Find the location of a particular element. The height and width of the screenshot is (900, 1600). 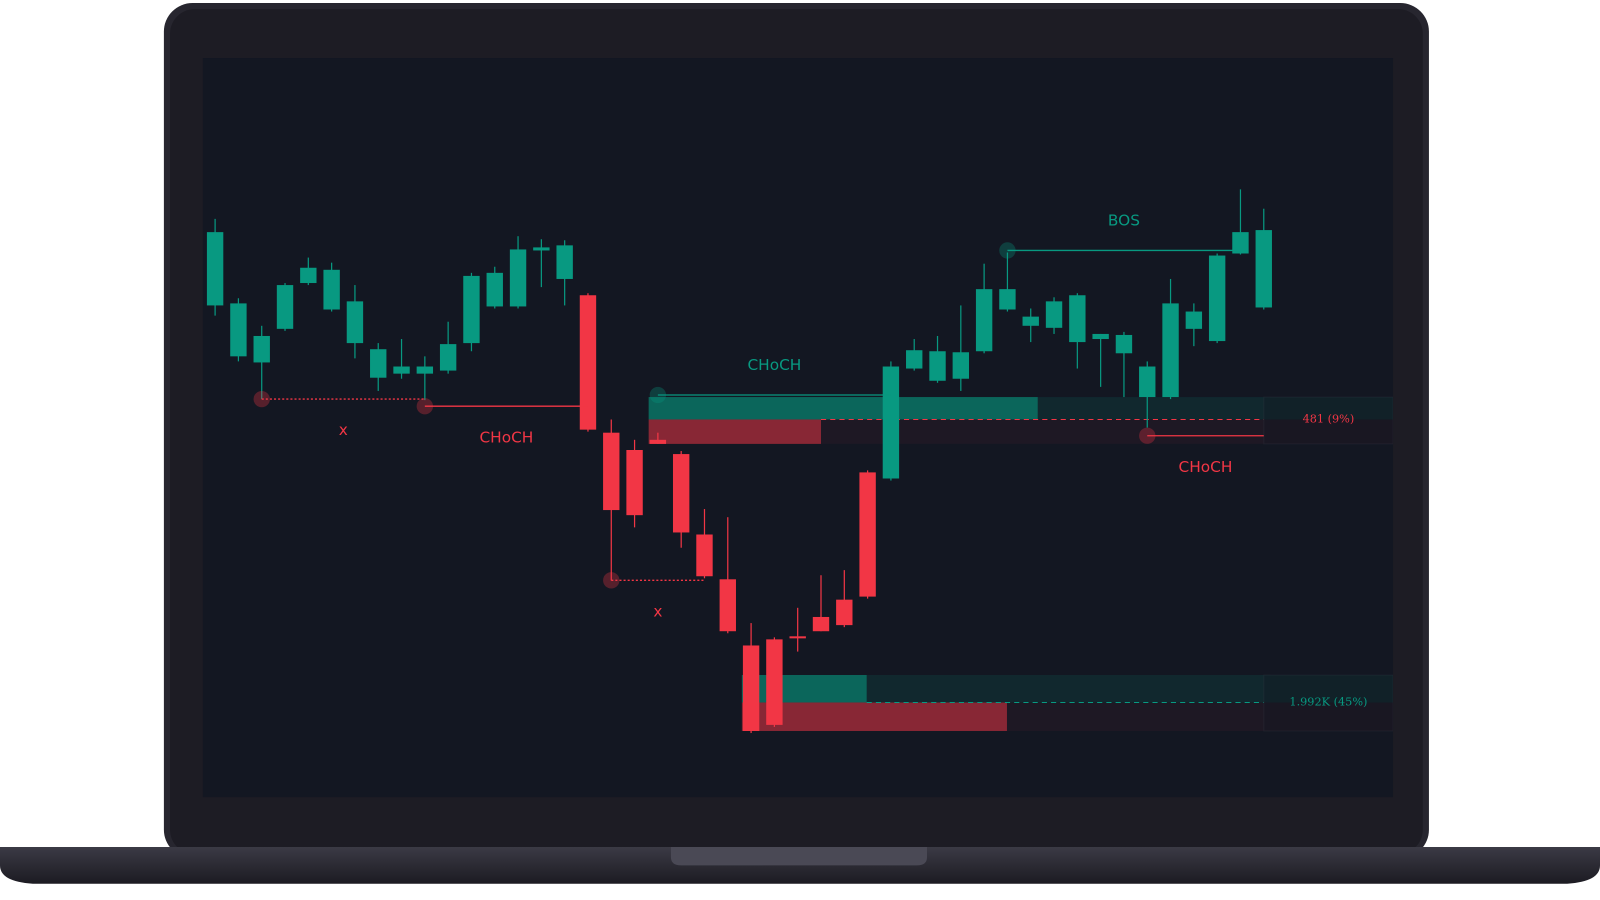

structure-label: BOS is located at coordinates (1124, 220).